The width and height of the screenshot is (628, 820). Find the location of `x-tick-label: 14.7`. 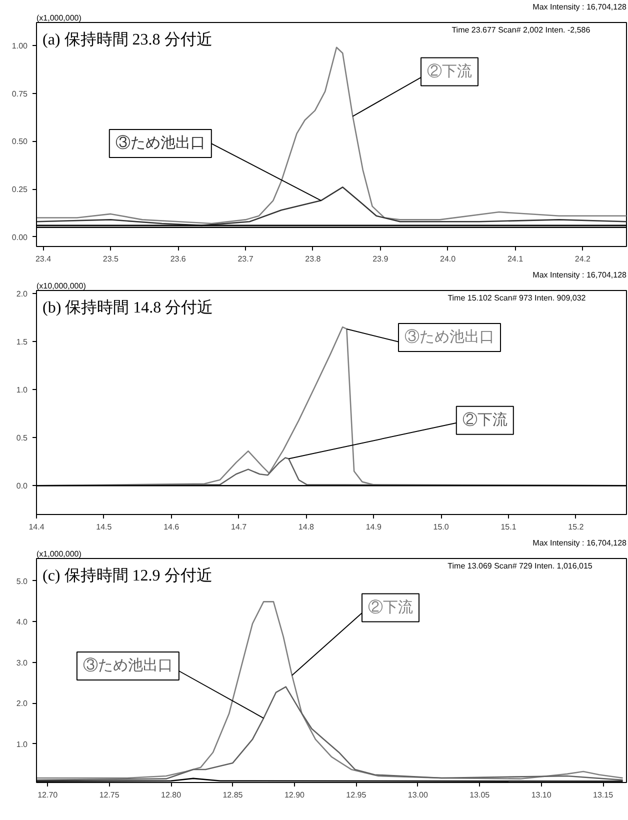

x-tick-label: 14.7 is located at coordinates (239, 527).